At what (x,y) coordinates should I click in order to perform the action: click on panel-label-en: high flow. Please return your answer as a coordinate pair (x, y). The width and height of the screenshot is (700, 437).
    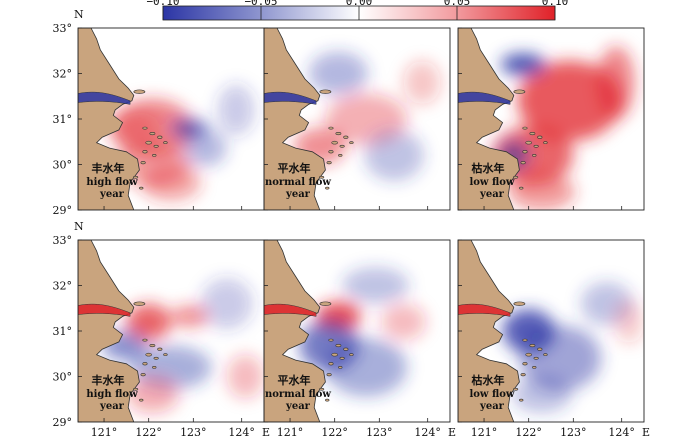
    Looking at the image, I should click on (112, 182).